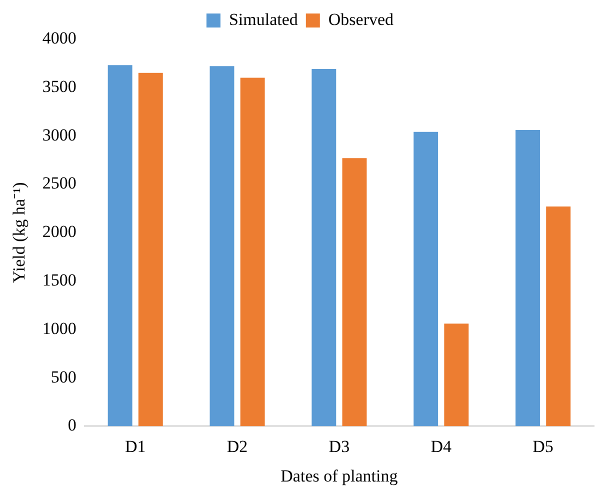 The height and width of the screenshot is (491, 606). I want to click on x-tick-label: D1, so click(135, 446).